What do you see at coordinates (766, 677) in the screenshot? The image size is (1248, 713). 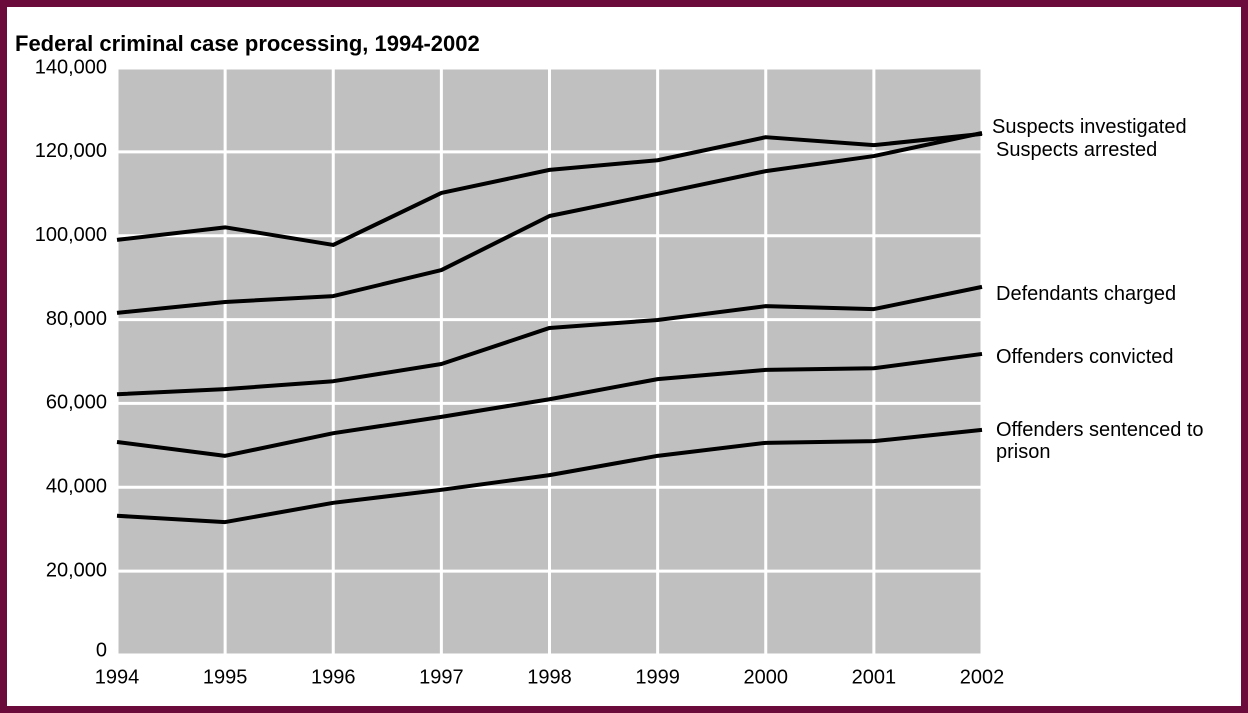 I see `x-tick-label: 2000` at bounding box center [766, 677].